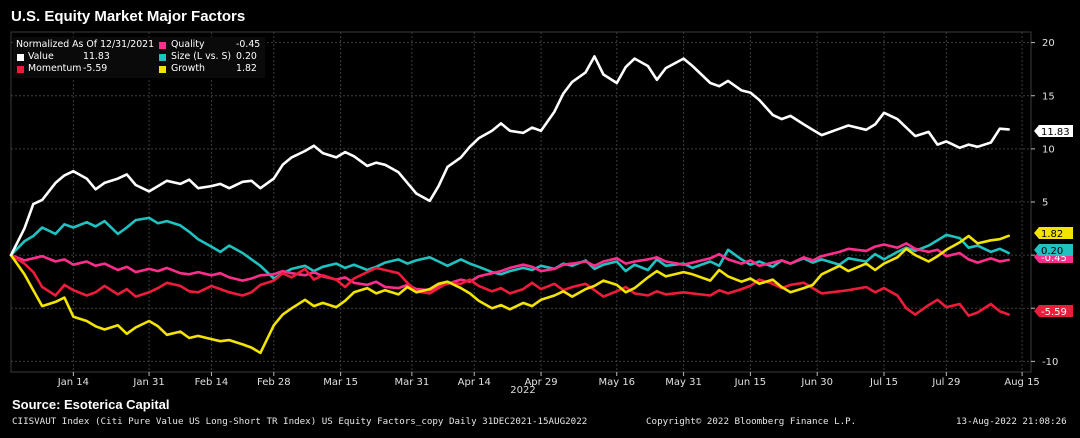 This screenshot has height=438, width=1080. I want to click on chart-title: U.S. Equity Market Major Factors, so click(128, 16).